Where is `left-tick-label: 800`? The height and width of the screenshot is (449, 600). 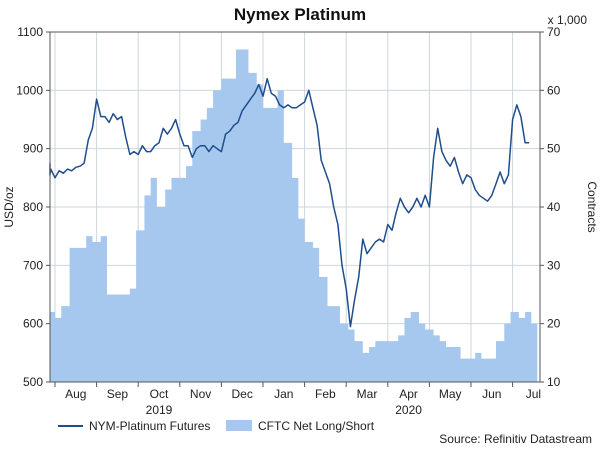 left-tick-label: 800 is located at coordinates (33, 207).